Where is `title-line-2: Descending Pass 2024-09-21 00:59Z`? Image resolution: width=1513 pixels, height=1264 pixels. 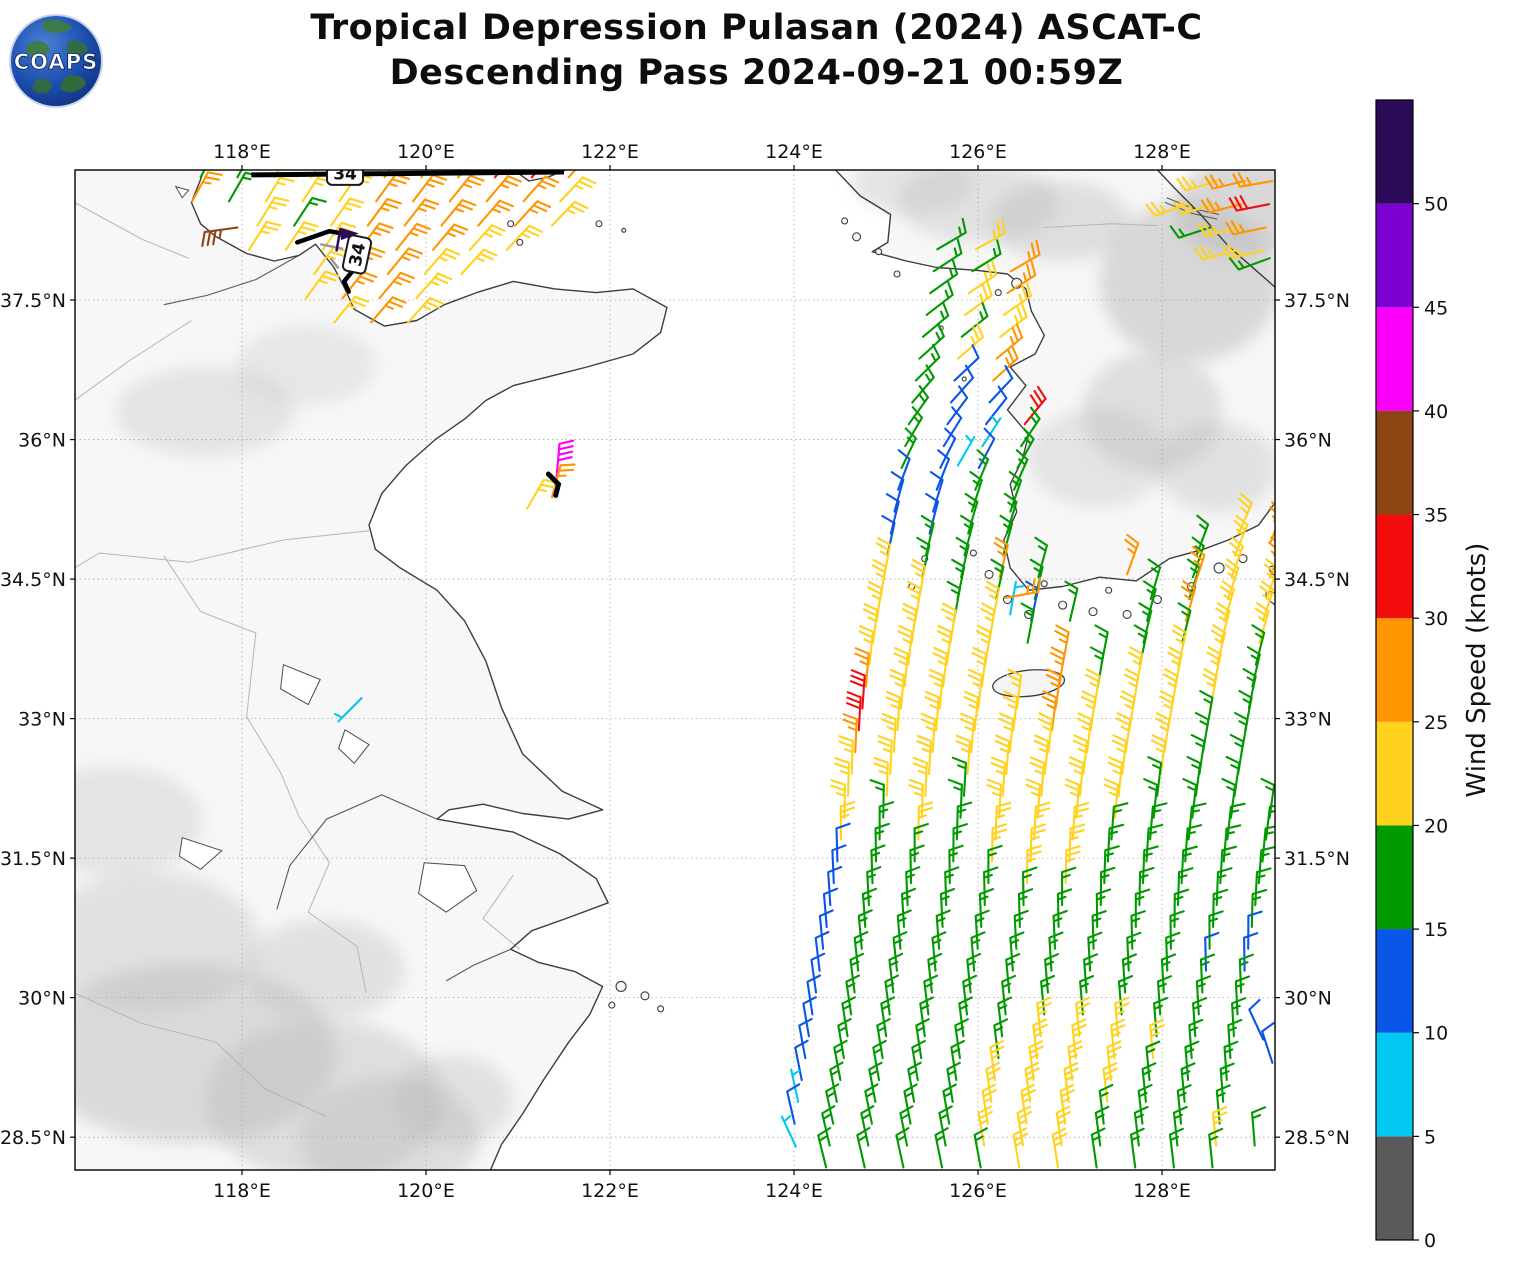 title-line-2: Descending Pass 2024-09-21 00:59Z is located at coordinates (756, 72).